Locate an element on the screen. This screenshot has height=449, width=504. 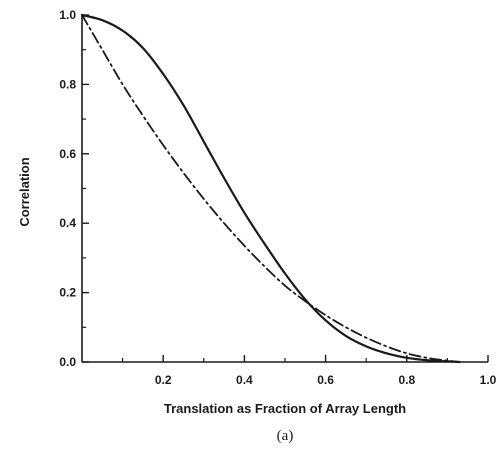
y-axis-title: Correlation is located at coordinates (24, 191).